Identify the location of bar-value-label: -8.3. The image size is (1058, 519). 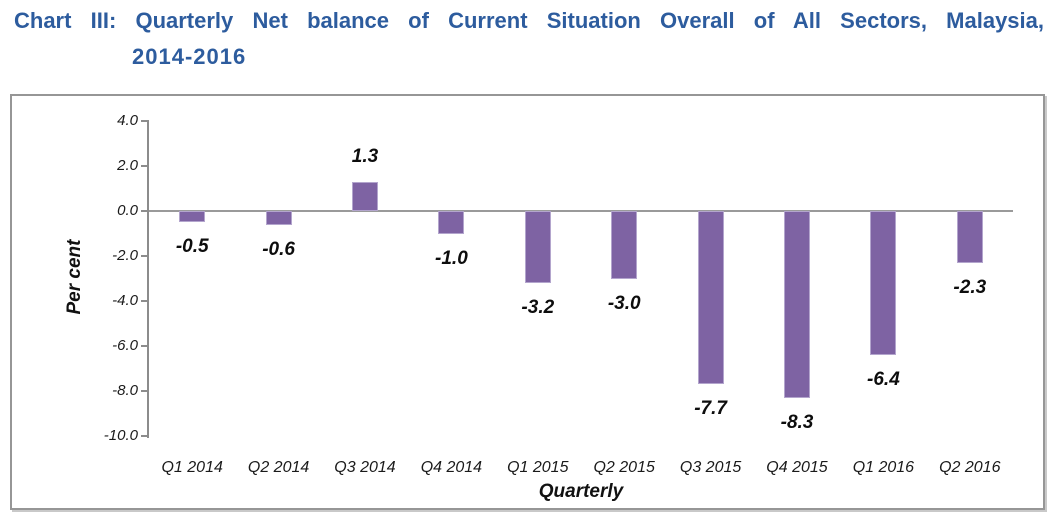
(797, 422).